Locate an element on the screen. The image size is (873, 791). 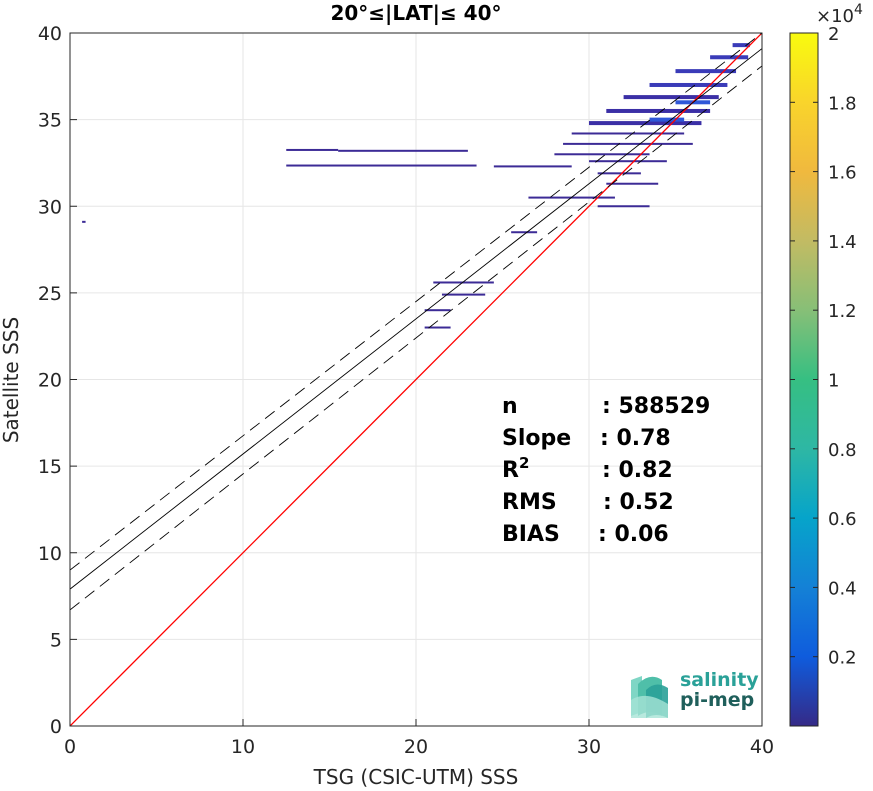
y-tick-label: 15 is located at coordinates (50, 467).